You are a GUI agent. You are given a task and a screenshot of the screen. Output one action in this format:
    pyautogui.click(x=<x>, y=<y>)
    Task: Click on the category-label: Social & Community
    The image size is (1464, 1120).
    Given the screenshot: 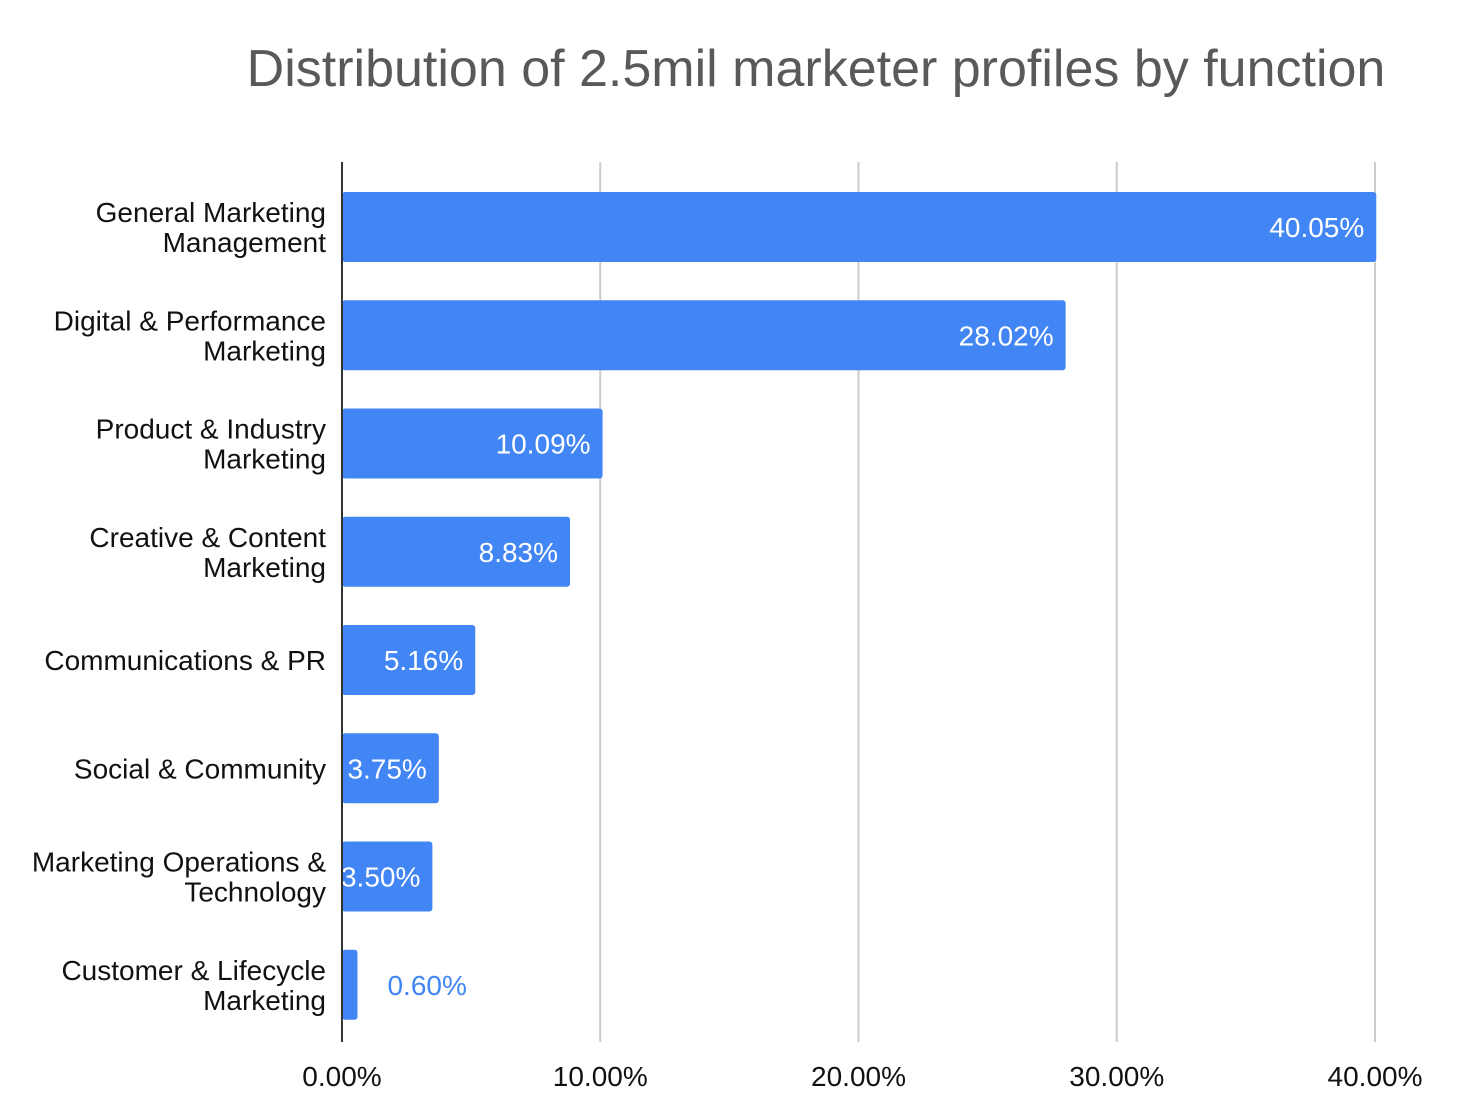 What is the action you would take?
    pyautogui.click(x=200, y=768)
    